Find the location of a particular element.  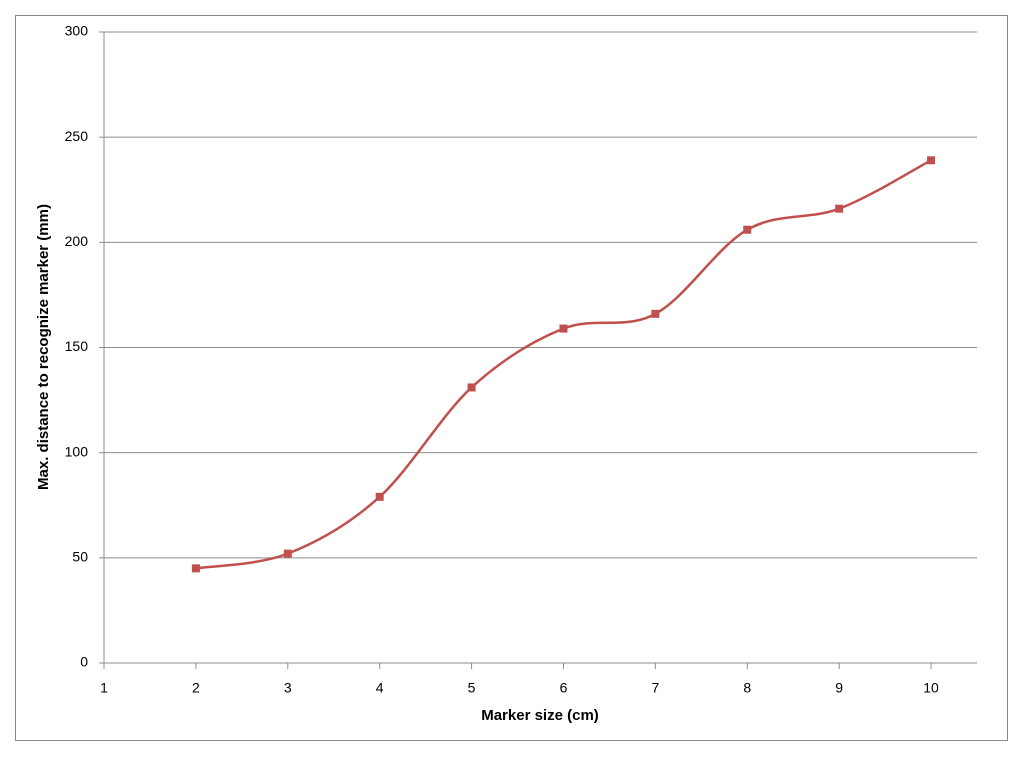

y-tick-label: 150 is located at coordinates (77, 346).